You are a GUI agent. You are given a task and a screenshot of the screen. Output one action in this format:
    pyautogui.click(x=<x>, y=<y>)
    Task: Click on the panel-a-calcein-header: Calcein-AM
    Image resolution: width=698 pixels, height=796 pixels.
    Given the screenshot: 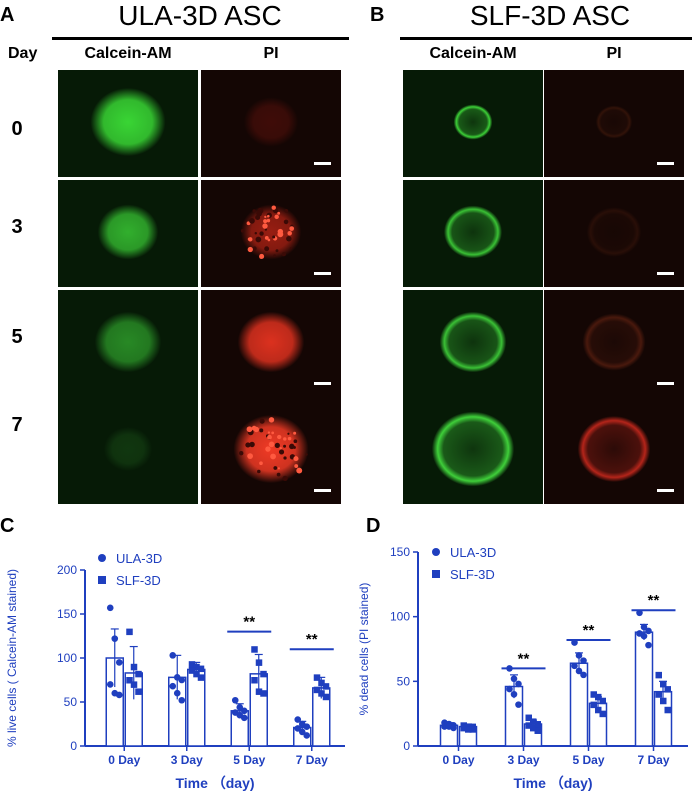 What is the action you would take?
    pyautogui.click(x=128, y=53)
    